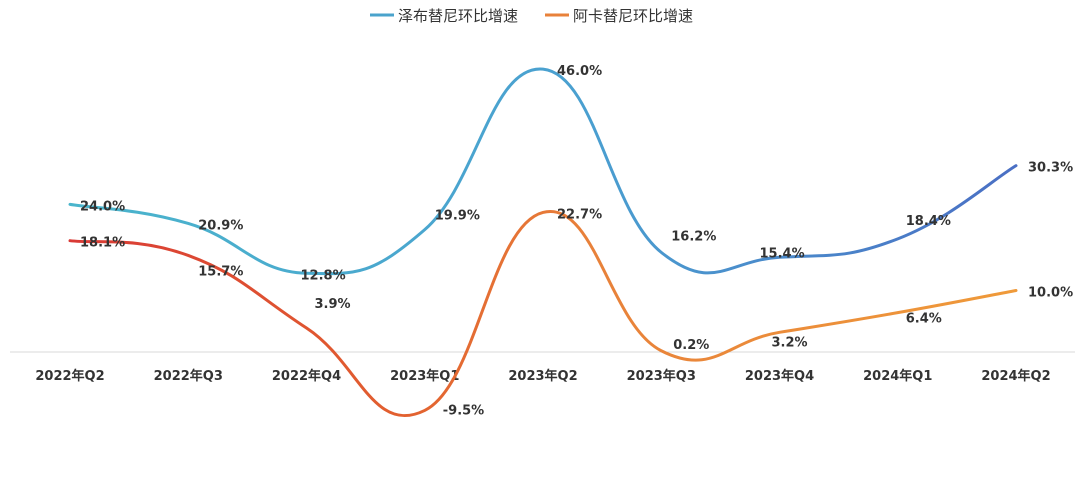 This screenshot has width=1080, height=481. Describe the element at coordinates (782, 253) in the screenshot. I see `data-label-series-0: 15.4%` at that location.